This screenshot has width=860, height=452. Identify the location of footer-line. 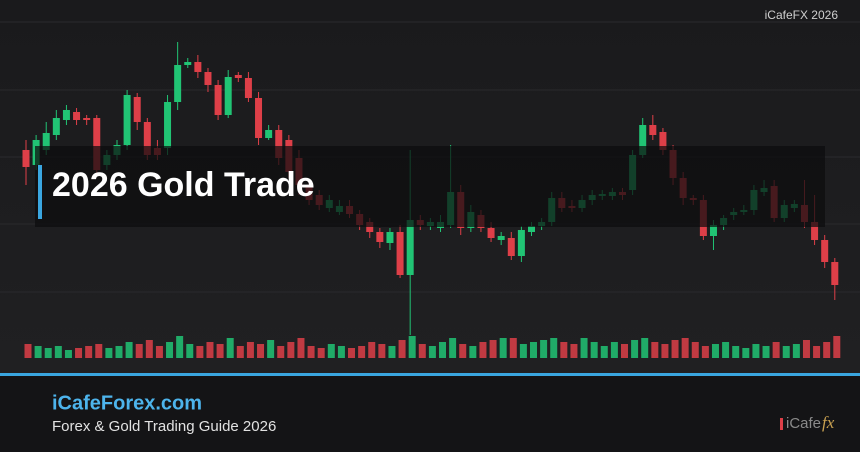
(430, 374).